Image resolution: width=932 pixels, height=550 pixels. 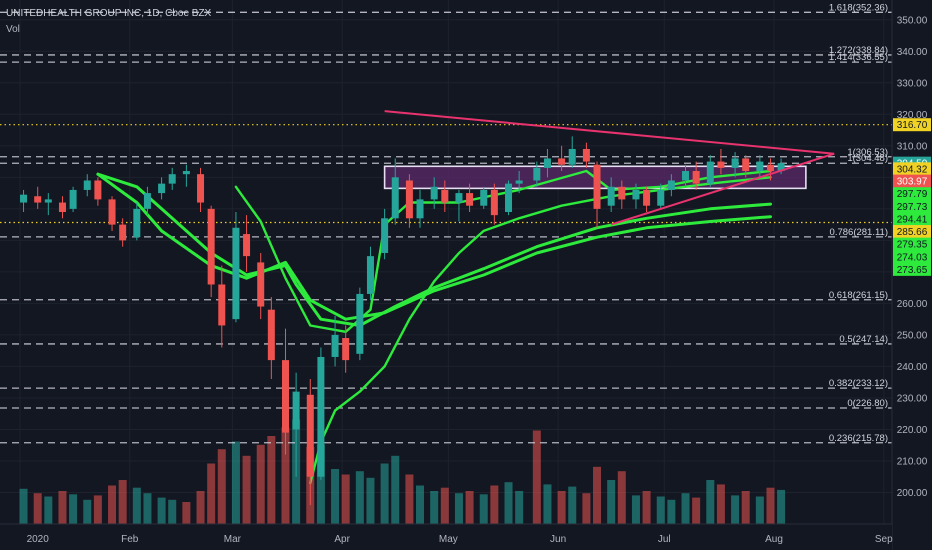 What do you see at coordinates (609, 168) in the screenshot?
I see `trendlines` at bounding box center [609, 168].